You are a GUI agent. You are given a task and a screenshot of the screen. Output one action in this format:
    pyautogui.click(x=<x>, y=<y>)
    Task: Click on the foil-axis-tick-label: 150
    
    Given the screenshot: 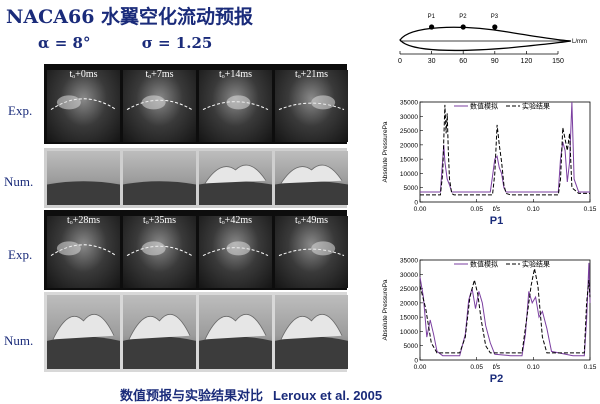 What is the action you would take?
    pyautogui.click(x=558, y=61)
    